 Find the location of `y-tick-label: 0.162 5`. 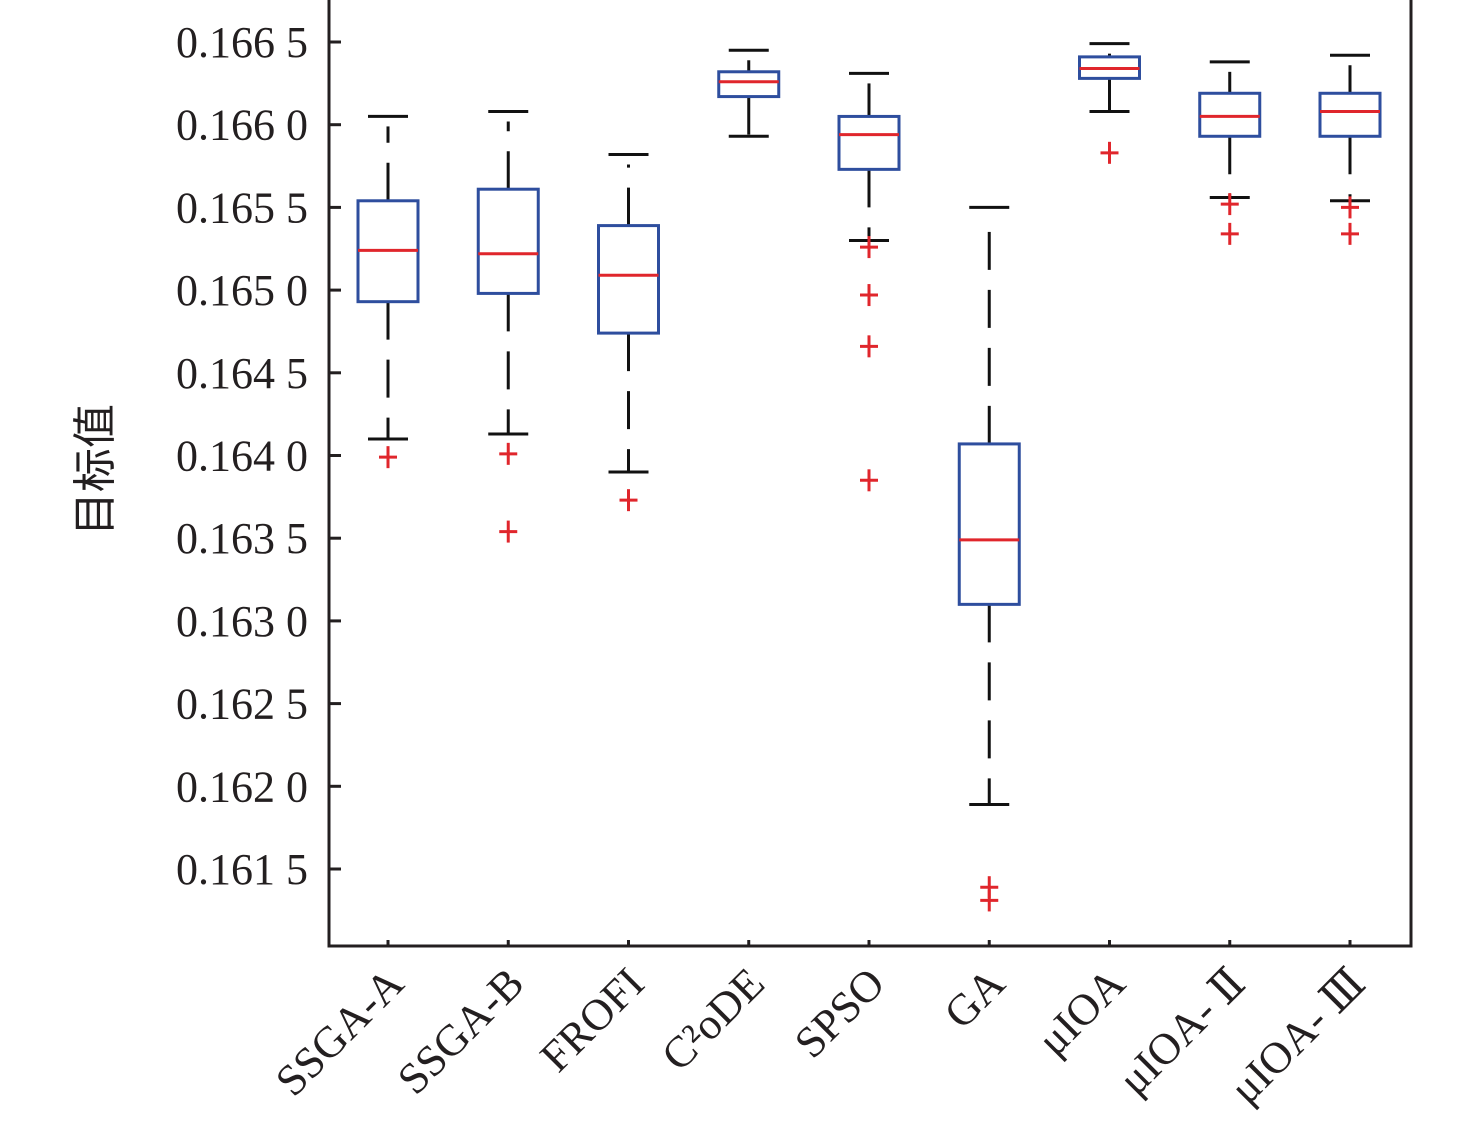

y-tick-label: 0.162 5 is located at coordinates (242, 704).